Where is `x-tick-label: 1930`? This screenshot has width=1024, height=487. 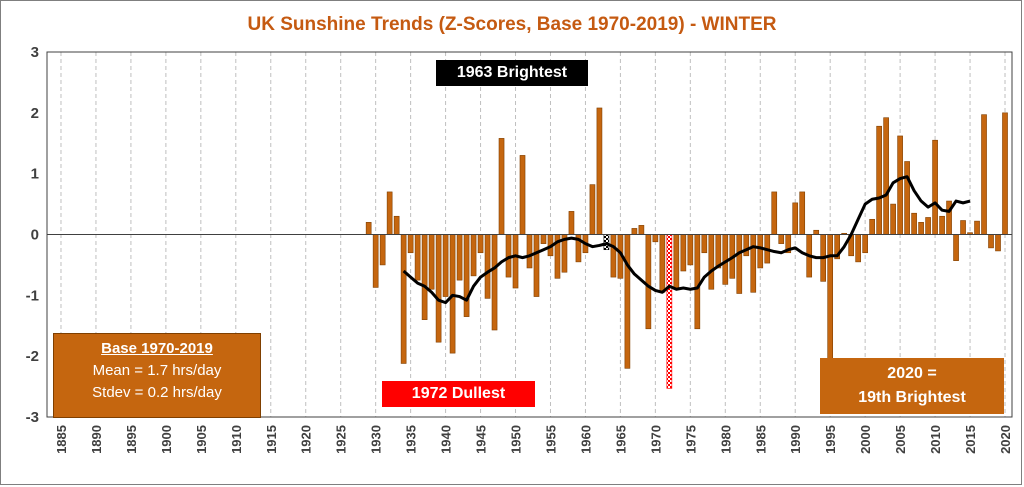 x-tick-label: 1930 is located at coordinates (376, 439).